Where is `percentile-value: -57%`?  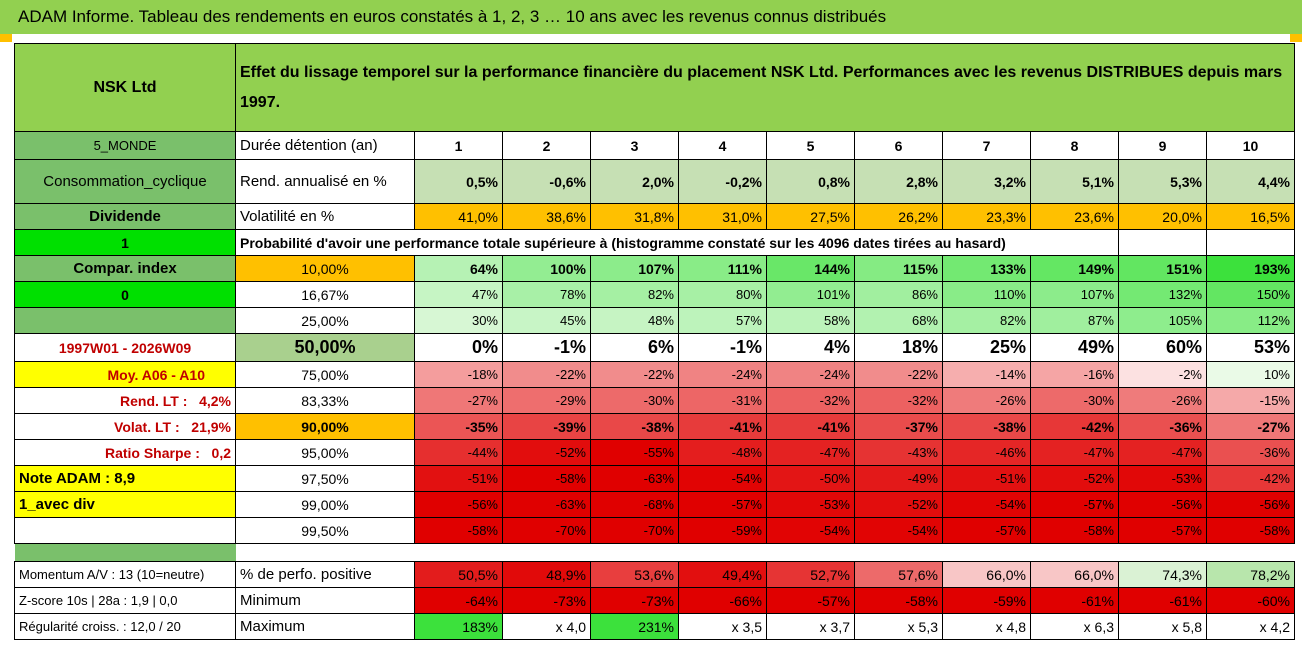 percentile-value: -57% is located at coordinates (722, 504).